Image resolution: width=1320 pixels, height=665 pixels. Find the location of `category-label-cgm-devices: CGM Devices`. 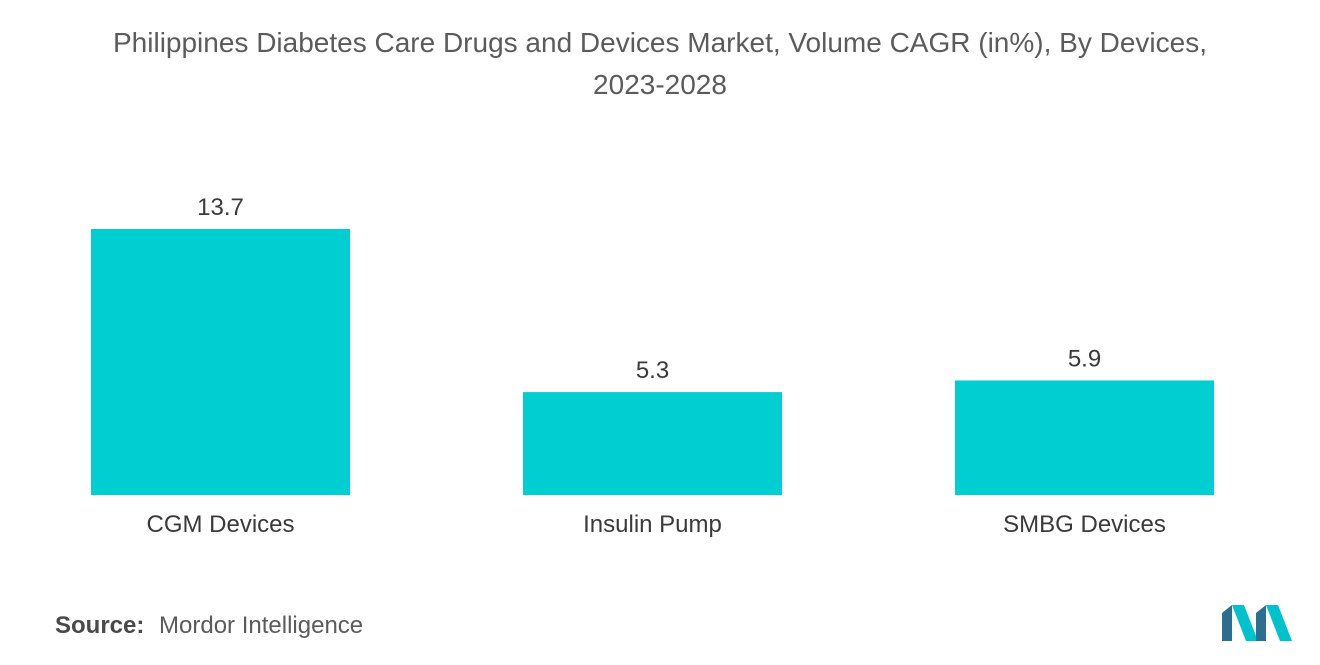

category-label-cgm-devices: CGM Devices is located at coordinates (220, 524).